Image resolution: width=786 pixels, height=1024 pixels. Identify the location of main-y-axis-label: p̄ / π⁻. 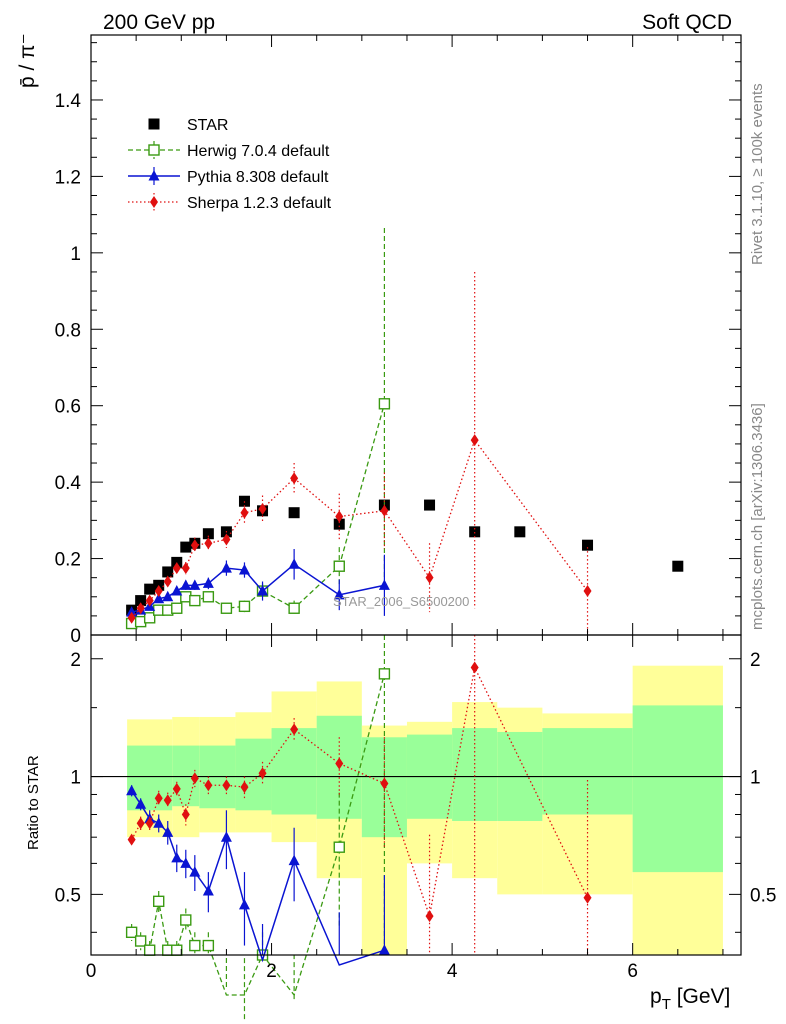
(27, 60).